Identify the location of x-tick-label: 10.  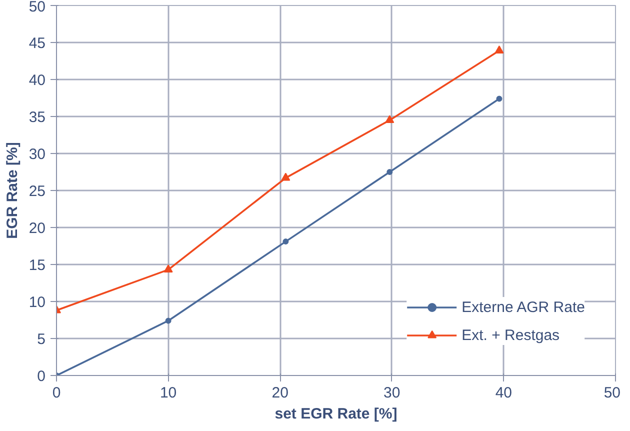
(168, 393).